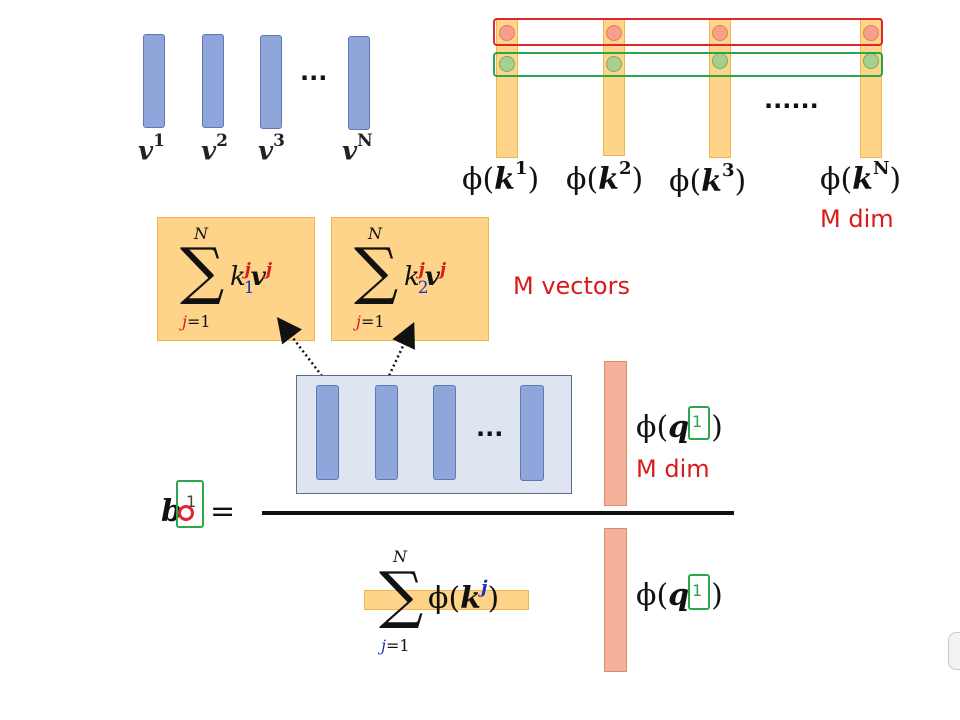  I want to click on m-dim-label-top: M dim, so click(857, 219).